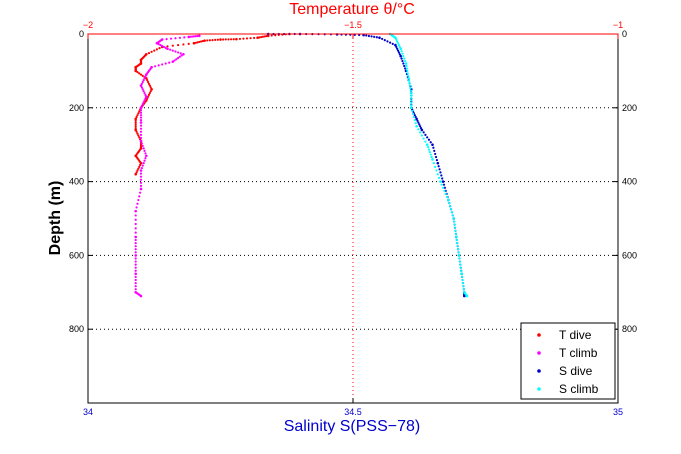 This screenshot has width=681, height=454. What do you see at coordinates (624, 34) in the screenshot?
I see `y-tick-label-right: 0` at bounding box center [624, 34].